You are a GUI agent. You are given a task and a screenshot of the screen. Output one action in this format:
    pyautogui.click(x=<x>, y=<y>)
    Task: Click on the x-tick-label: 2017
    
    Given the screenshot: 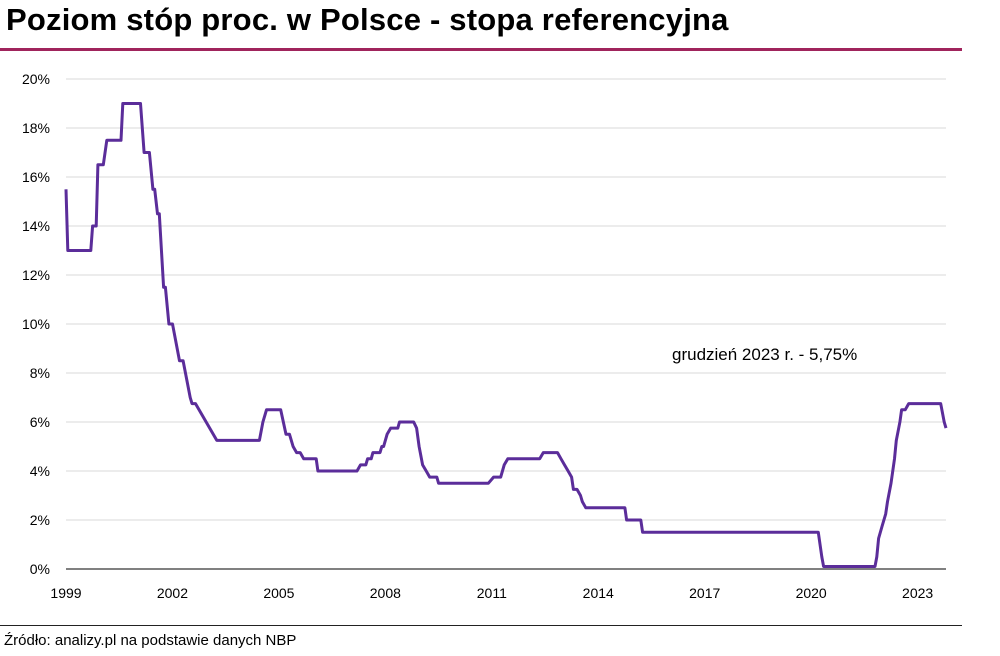 What is the action you would take?
    pyautogui.click(x=704, y=593)
    